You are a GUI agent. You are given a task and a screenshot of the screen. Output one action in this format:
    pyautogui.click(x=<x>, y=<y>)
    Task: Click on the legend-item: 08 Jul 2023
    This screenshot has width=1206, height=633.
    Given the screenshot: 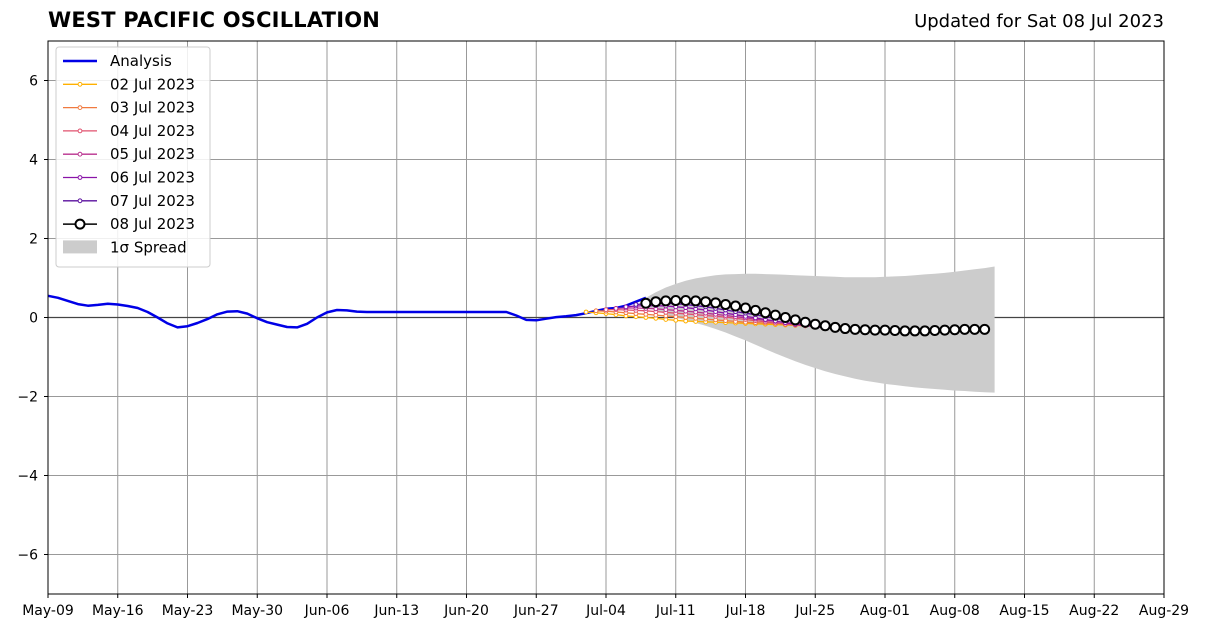 What is the action you would take?
    pyautogui.click(x=129, y=224)
    